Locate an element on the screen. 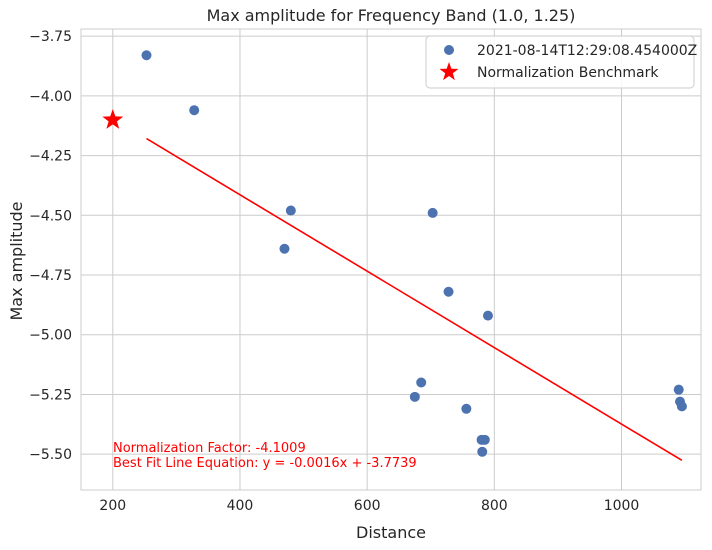  legend-label-benchmark: Normalization Benchmark is located at coordinates (568, 73).